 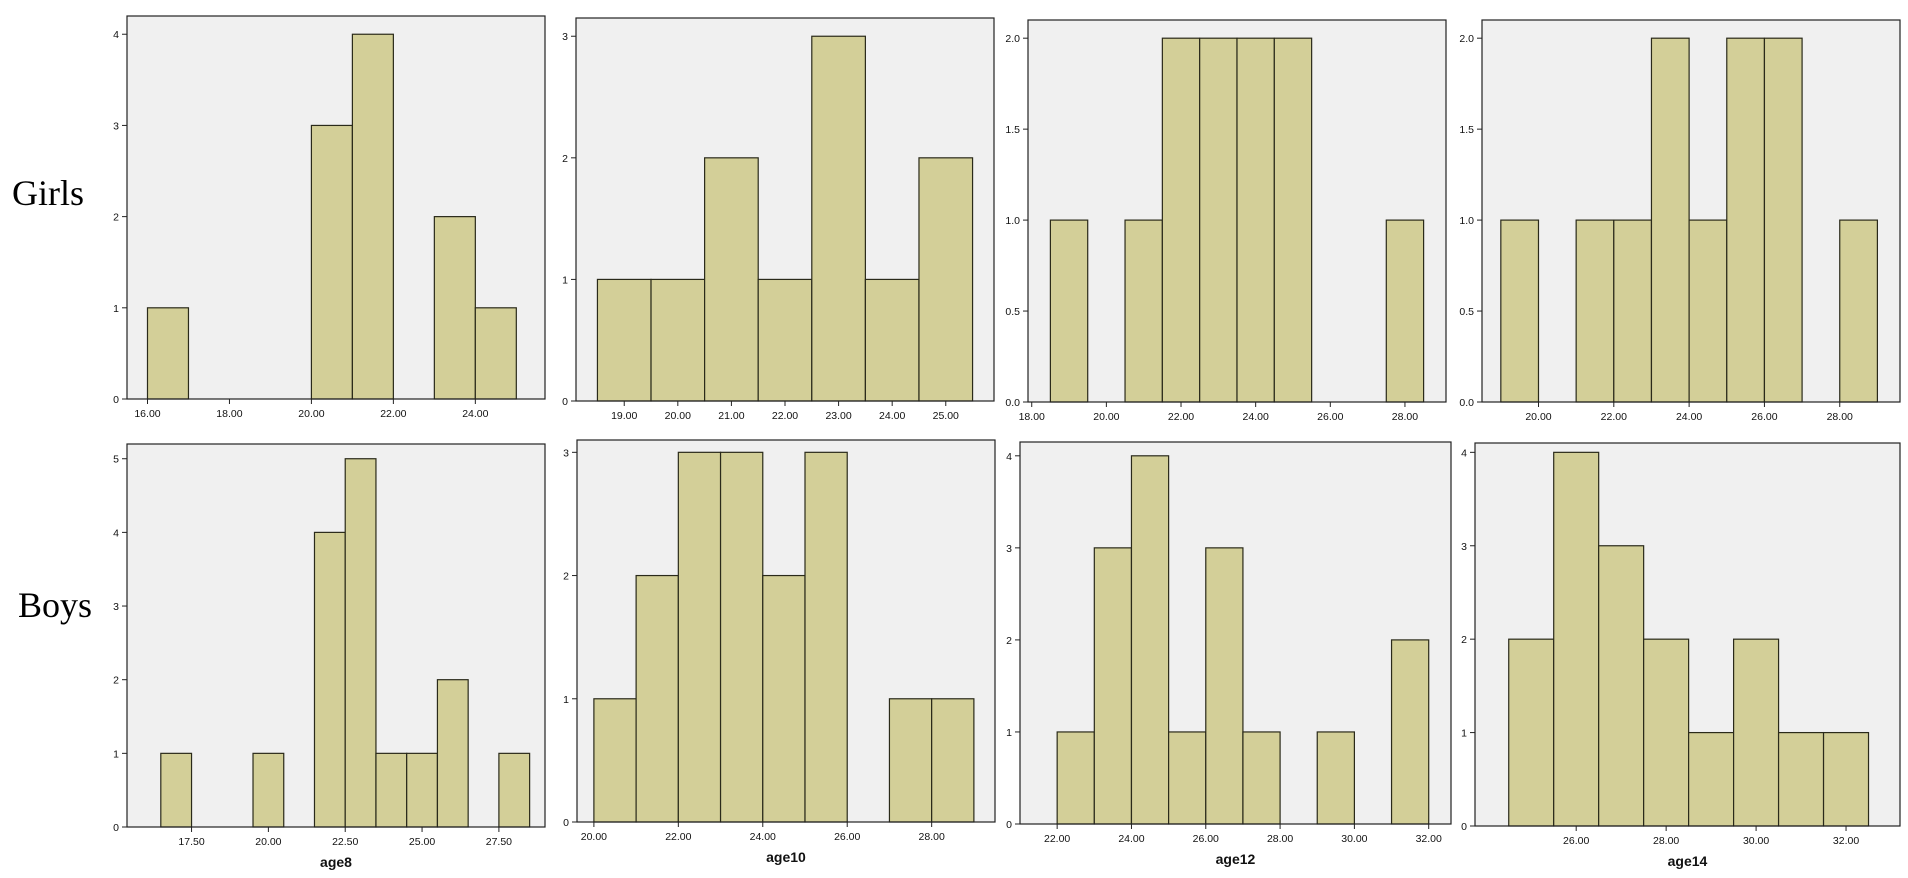 I want to click on x-tick-label: 27.50, so click(x=499, y=842).